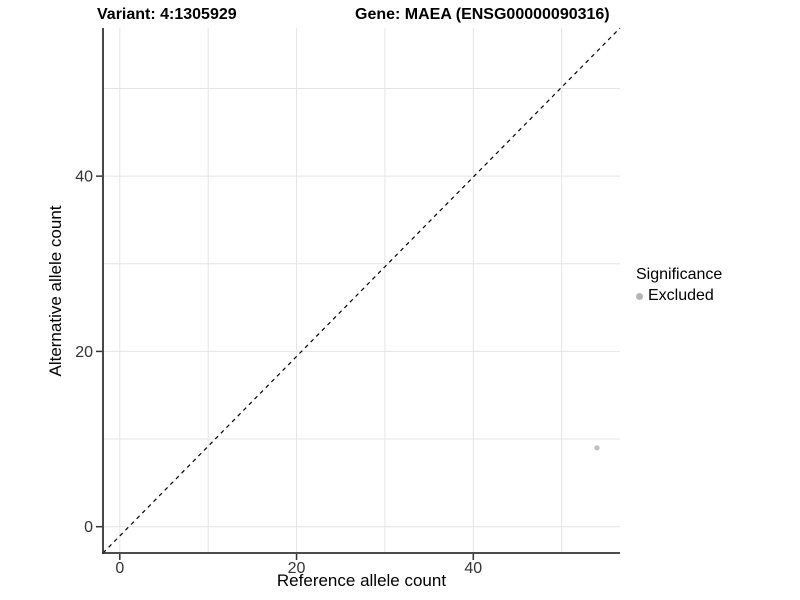 This screenshot has width=800, height=600. I want to click on variant-title: Variant: 4:1305929, so click(167, 14).